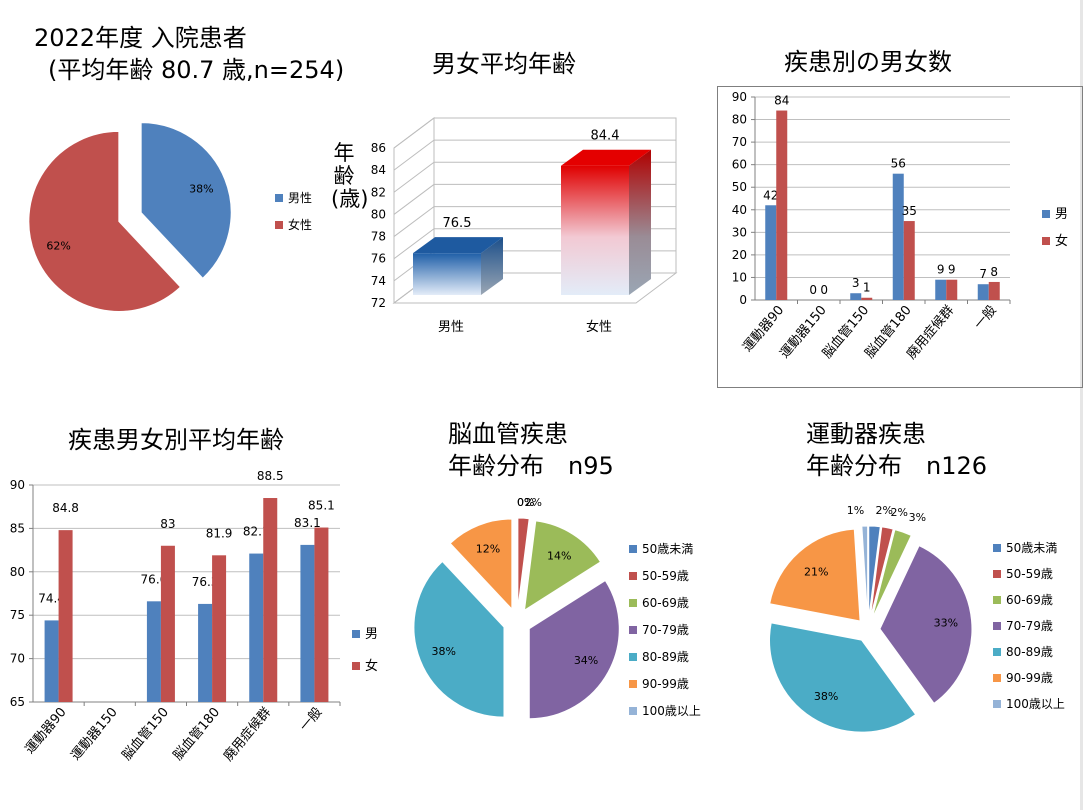 The height and width of the screenshot is (810, 1083). I want to click on pie-label-5: 21%, so click(816, 571).